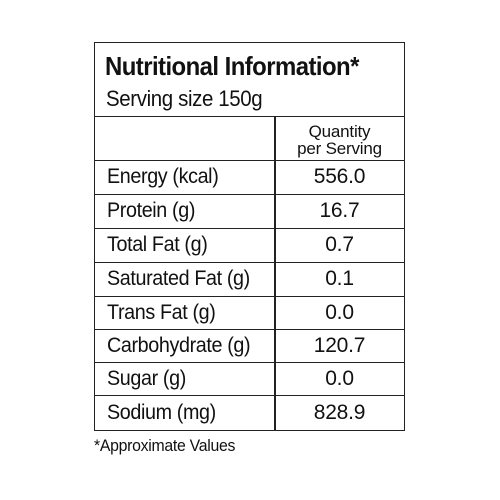  I want to click on nutrient-value: 16.7, so click(339, 210).